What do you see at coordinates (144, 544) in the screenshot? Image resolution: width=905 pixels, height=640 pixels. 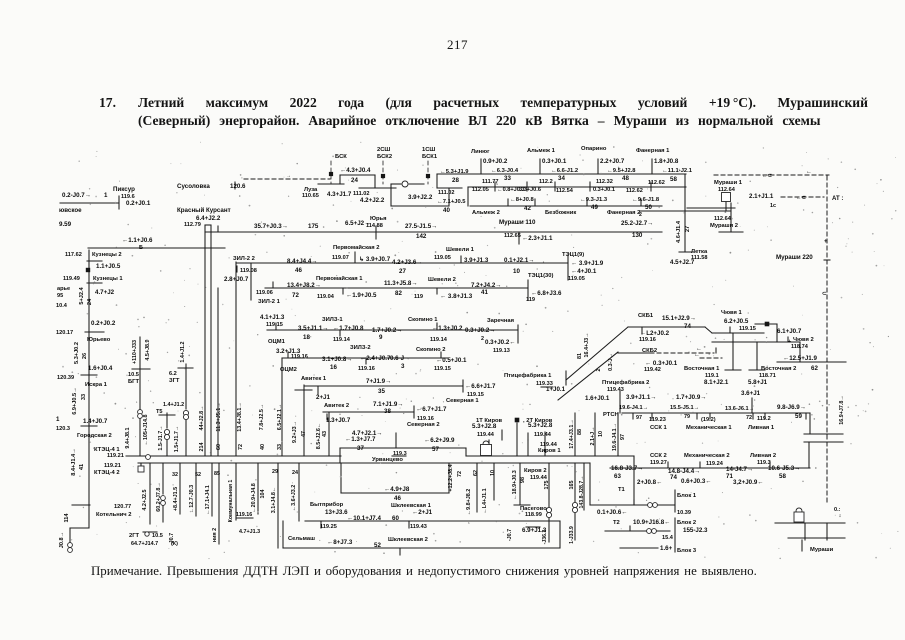 I see `svg-text: 64.7+J14.7` at bounding box center [144, 544].